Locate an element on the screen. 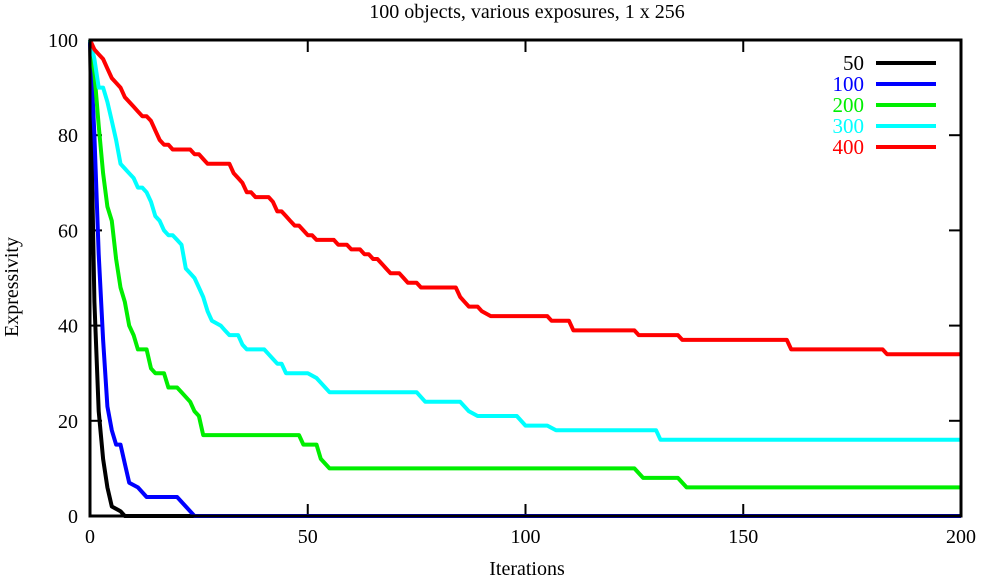  y-axis-label: Expressivity is located at coordinates (12, 287).